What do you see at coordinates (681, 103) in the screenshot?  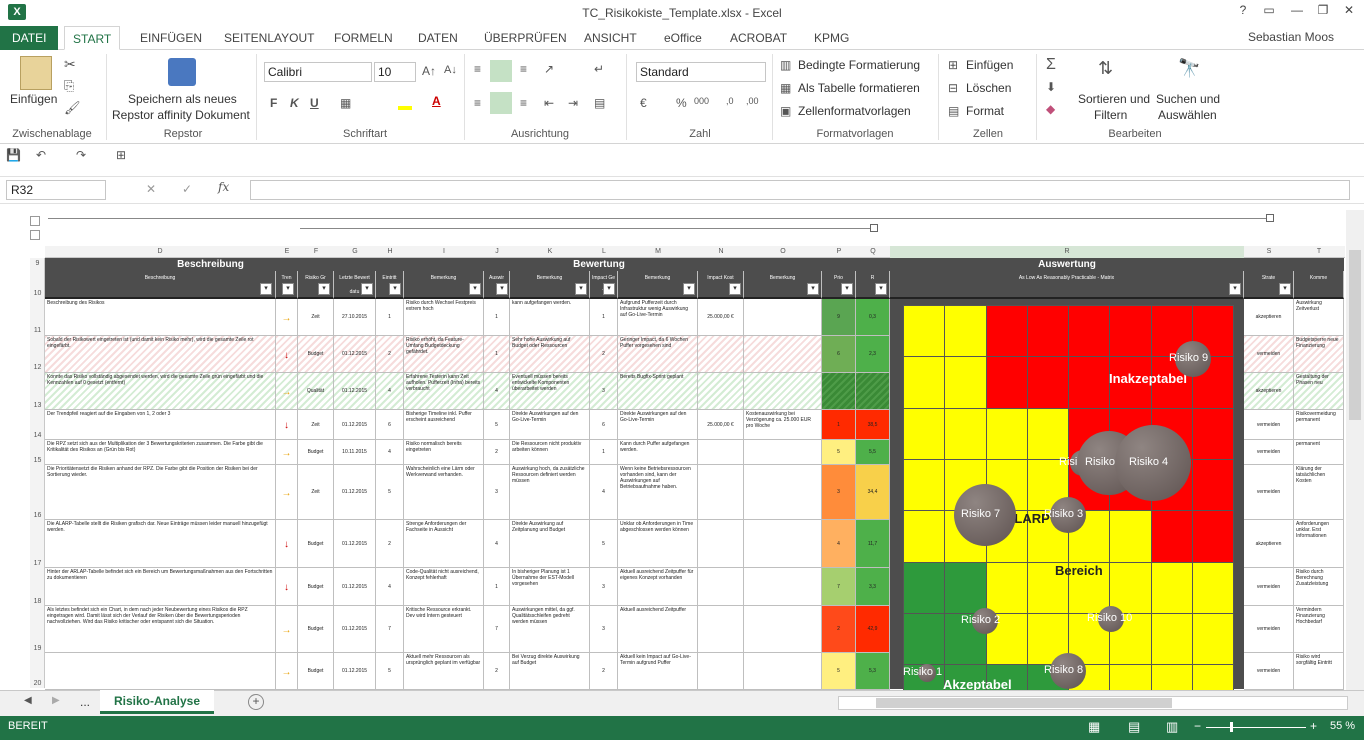 I see `percent-icon: %` at bounding box center [681, 103].